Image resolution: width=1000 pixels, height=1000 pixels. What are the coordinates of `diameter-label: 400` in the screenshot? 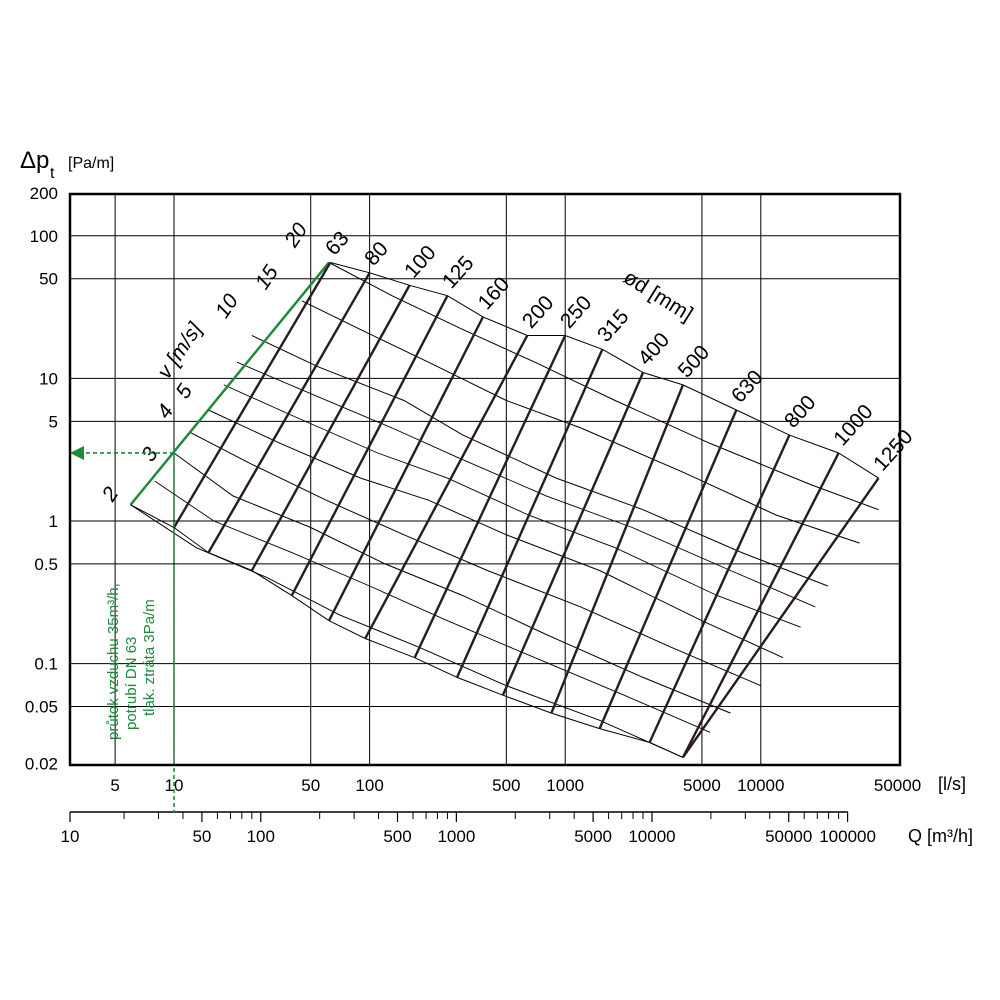 It's located at (654, 348).